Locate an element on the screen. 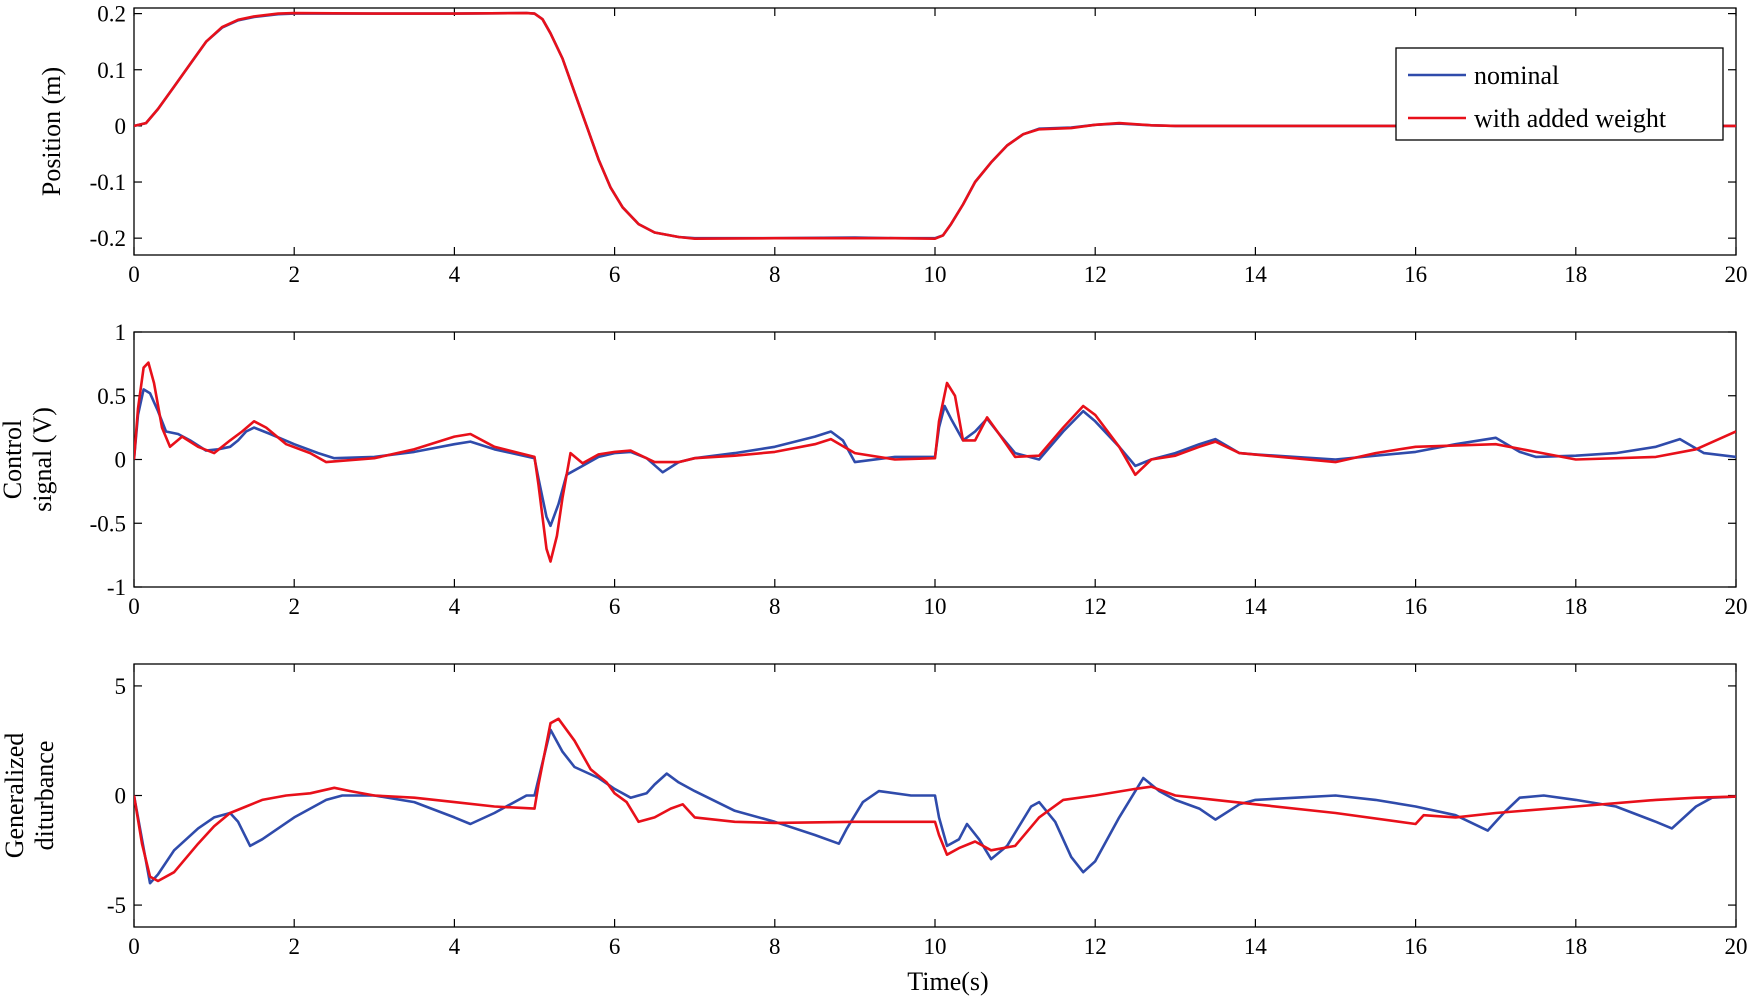 This screenshot has height=998, width=1750. y-tick-label: -0.5 is located at coordinates (108, 523).